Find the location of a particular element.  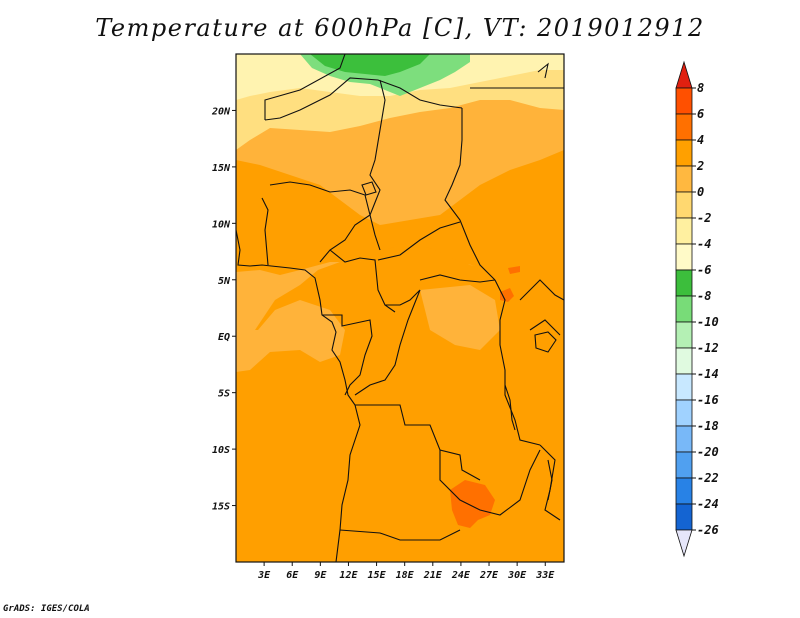

field-hot-patch-small is located at coordinates (514, 270).